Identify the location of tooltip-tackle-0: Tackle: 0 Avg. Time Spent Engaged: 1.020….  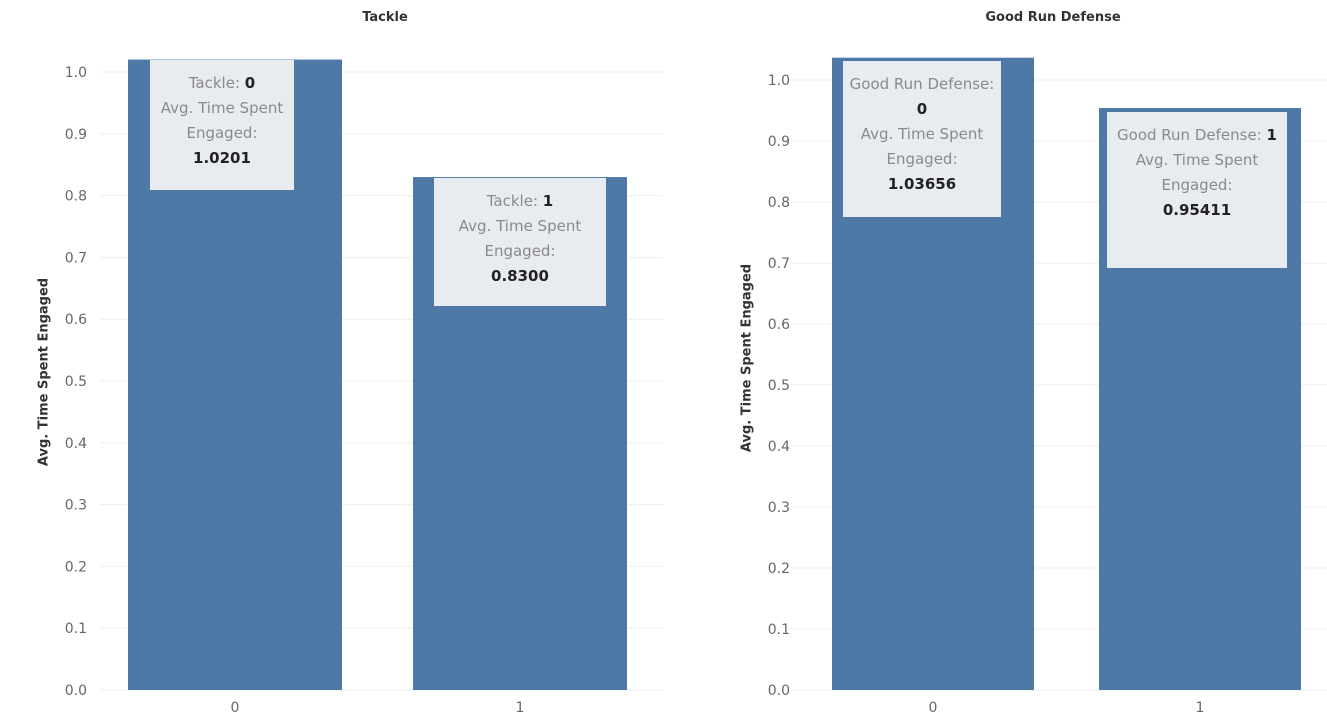
(222, 125).